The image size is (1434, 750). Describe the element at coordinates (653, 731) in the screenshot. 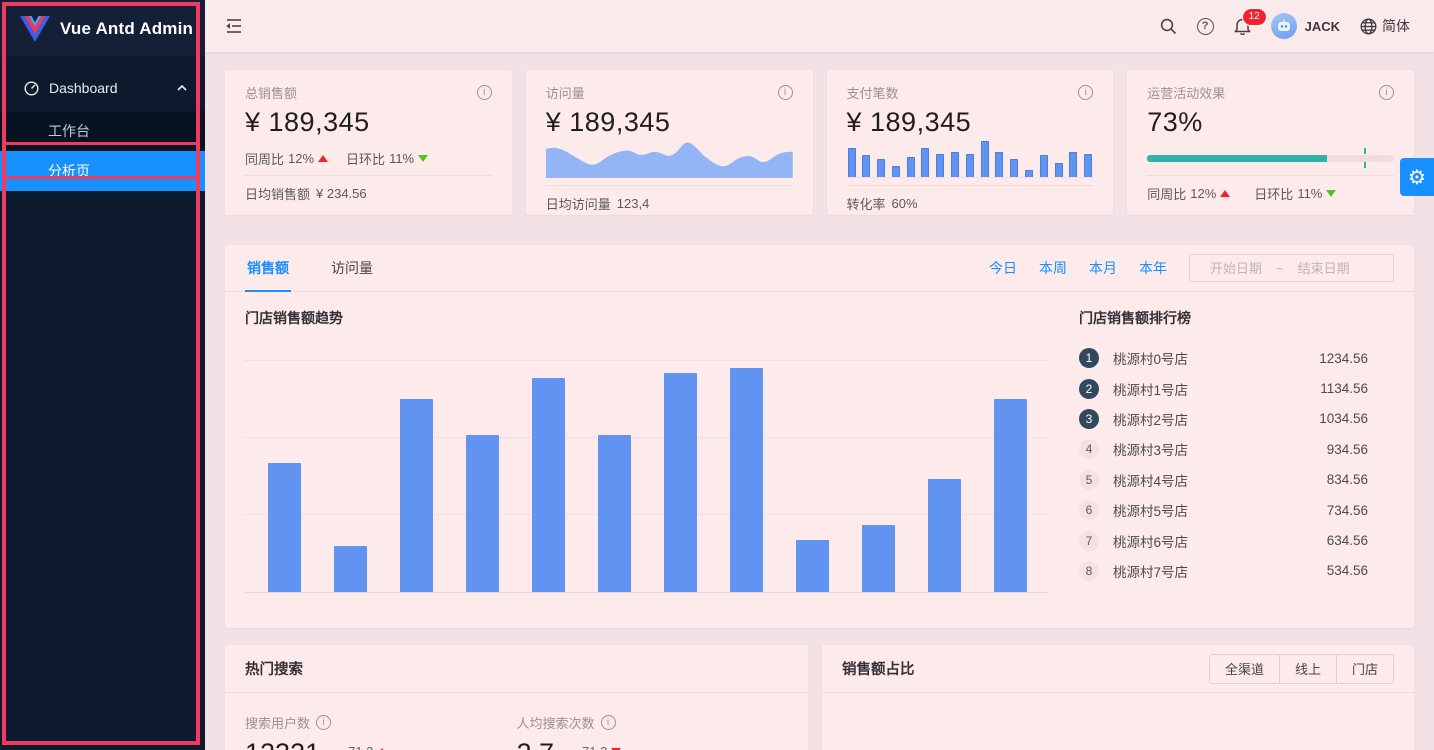

I see `metric-search-per-user: 人均搜索次数 i 2.7 71.2` at that location.